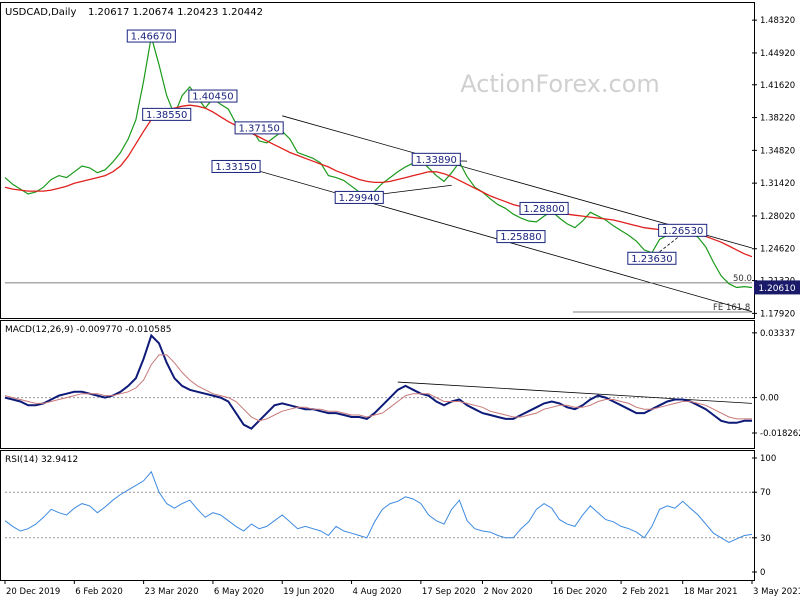  I want to click on macd-y-tick-label: -0.018262, so click(780, 434).